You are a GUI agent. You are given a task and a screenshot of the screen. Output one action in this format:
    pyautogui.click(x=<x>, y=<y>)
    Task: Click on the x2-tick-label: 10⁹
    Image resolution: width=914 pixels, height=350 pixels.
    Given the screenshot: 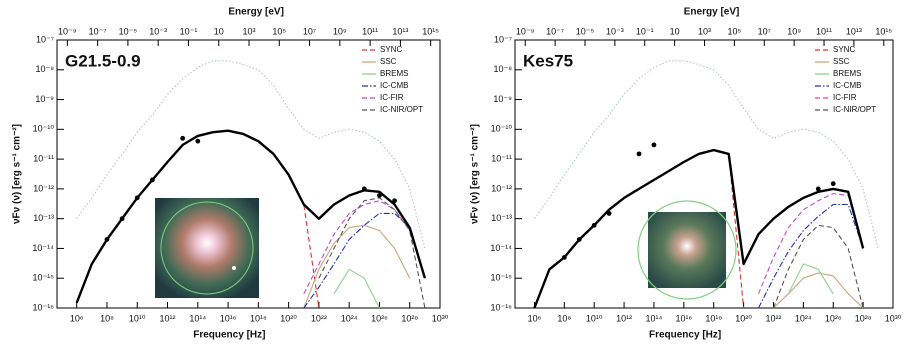 What is the action you would take?
    pyautogui.click(x=794, y=31)
    